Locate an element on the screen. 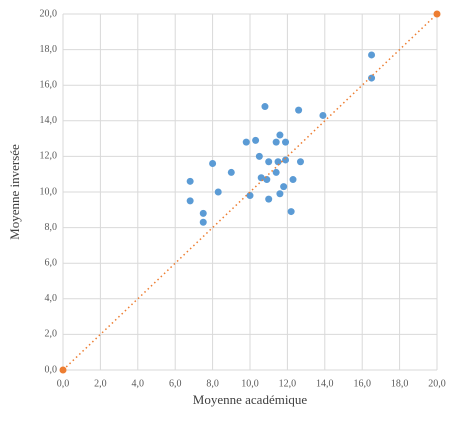 The height and width of the screenshot is (425, 462). y-tick-label: 20,0 is located at coordinates (49, 13).